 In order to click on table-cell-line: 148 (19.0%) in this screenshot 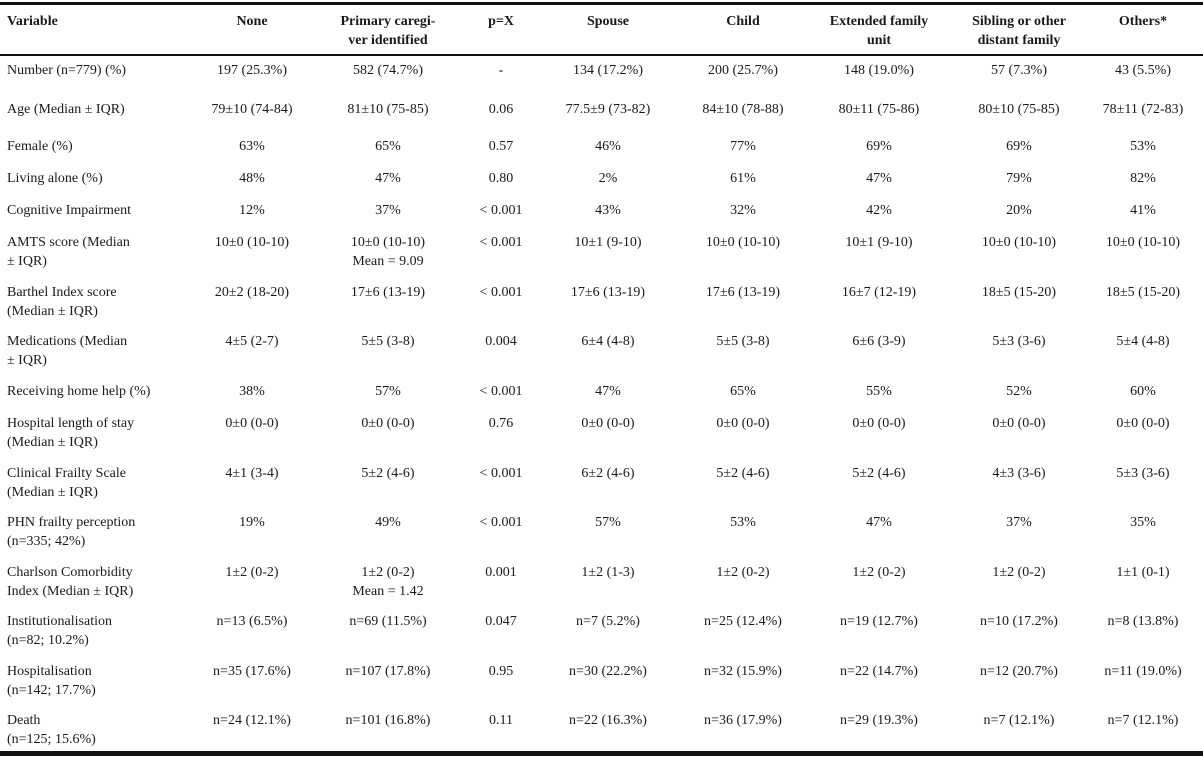, I will do `click(879, 70)`.